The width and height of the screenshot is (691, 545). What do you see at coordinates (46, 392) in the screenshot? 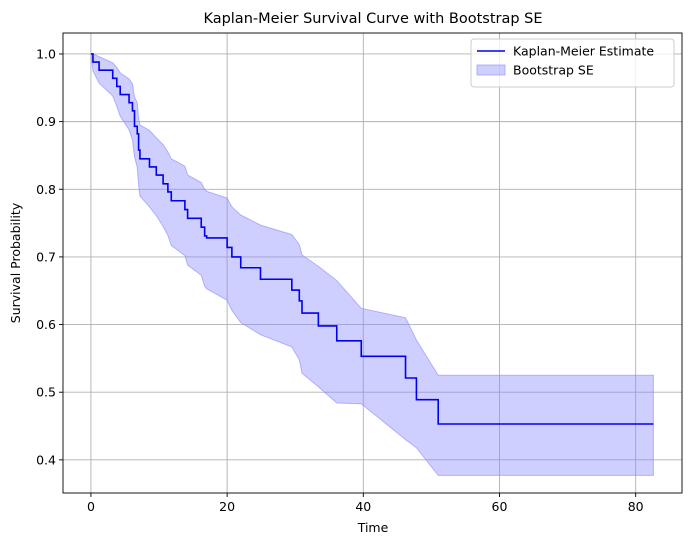
I see `y-tick-label: 0.5` at bounding box center [46, 392].